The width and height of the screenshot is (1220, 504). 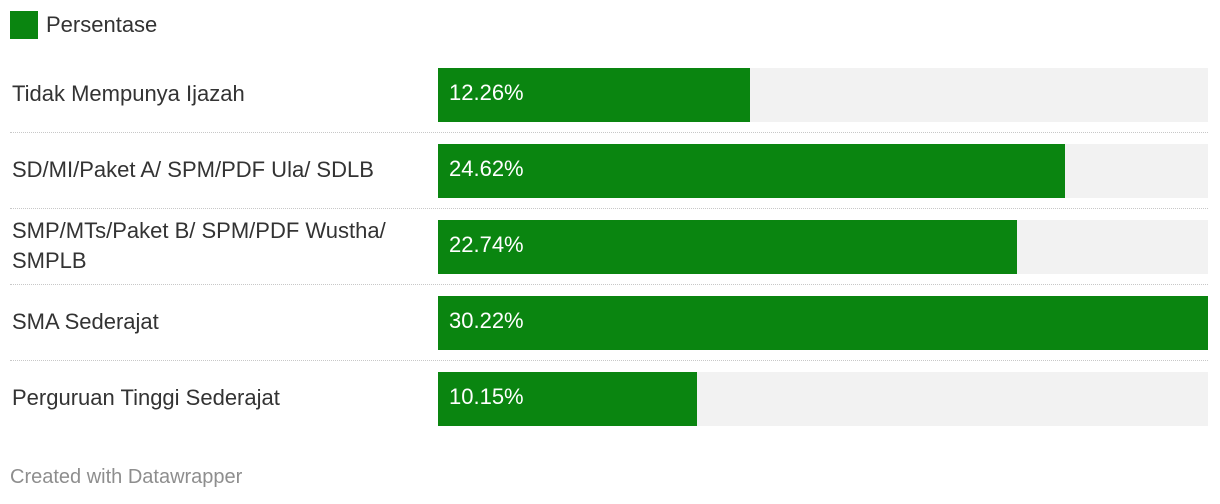 What do you see at coordinates (193, 169) in the screenshot?
I see `category-label: SD/MI/Paket A/ SPM/PDF Ula/ SDLB` at bounding box center [193, 169].